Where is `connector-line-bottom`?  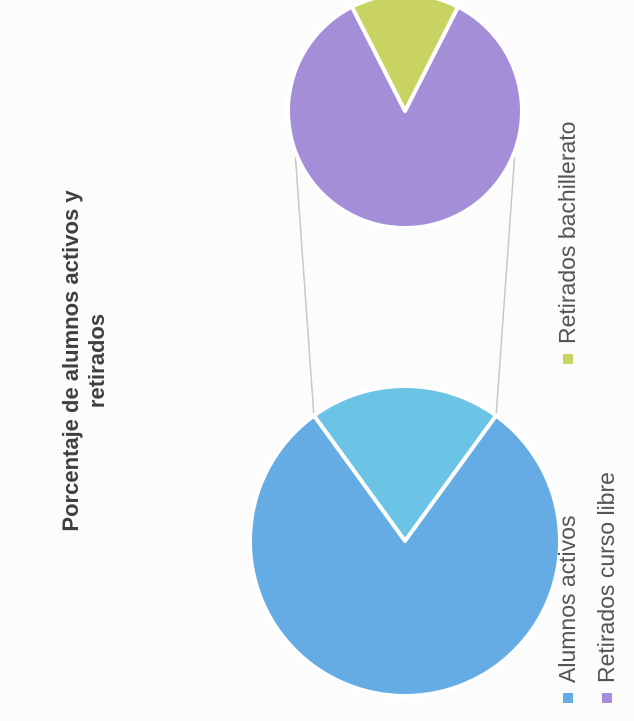
connector-line-bottom is located at coordinates (506, 269).